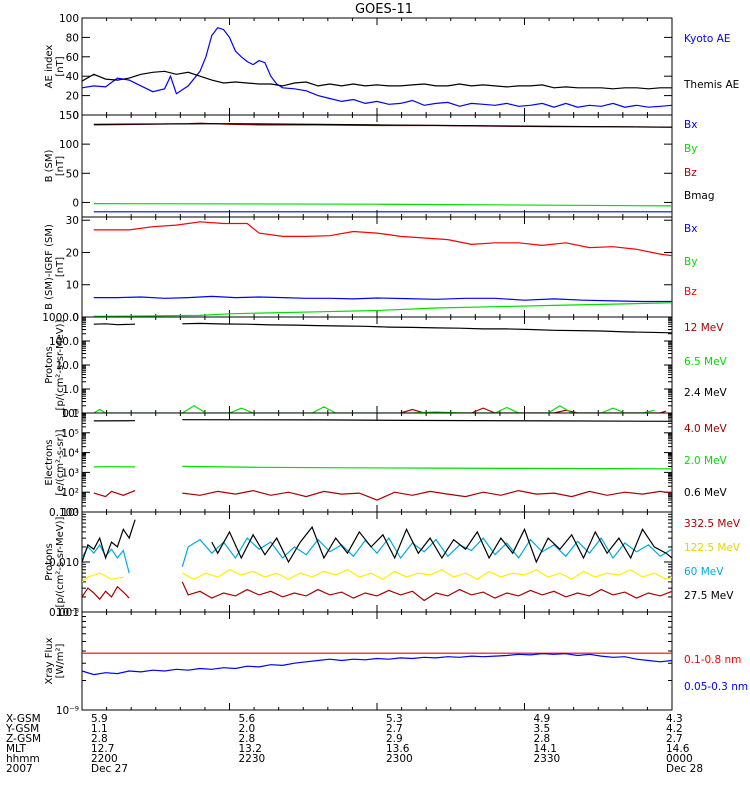 Image resolution: width=750 pixels, height=800 pixels. Describe the element at coordinates (382, 239) in the screenshot. I see `series-line-bz` at that location.